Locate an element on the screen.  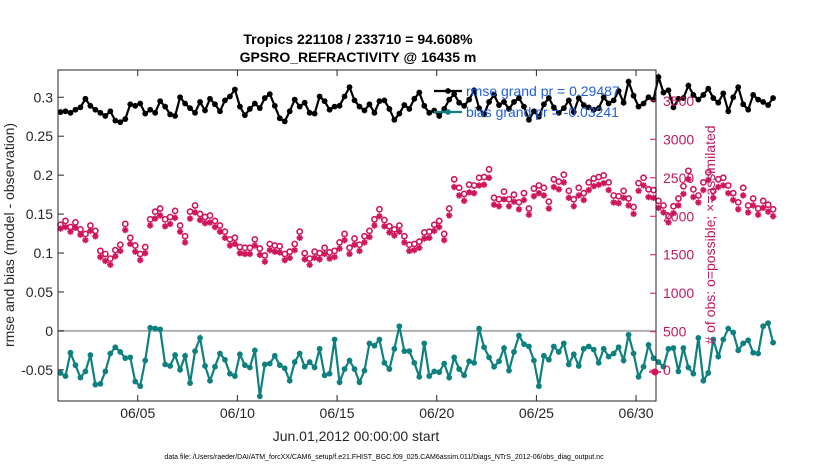
y-right-tick-label: 3000 is located at coordinates (678, 139).